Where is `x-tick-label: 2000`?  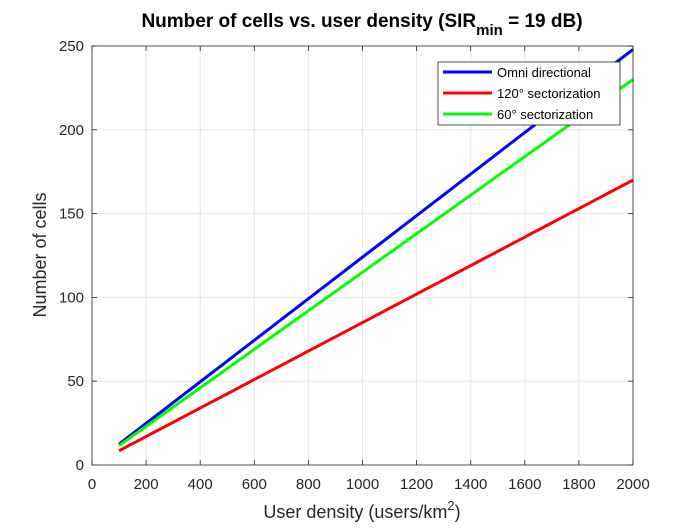
x-tick-label: 2000 is located at coordinates (632, 484).